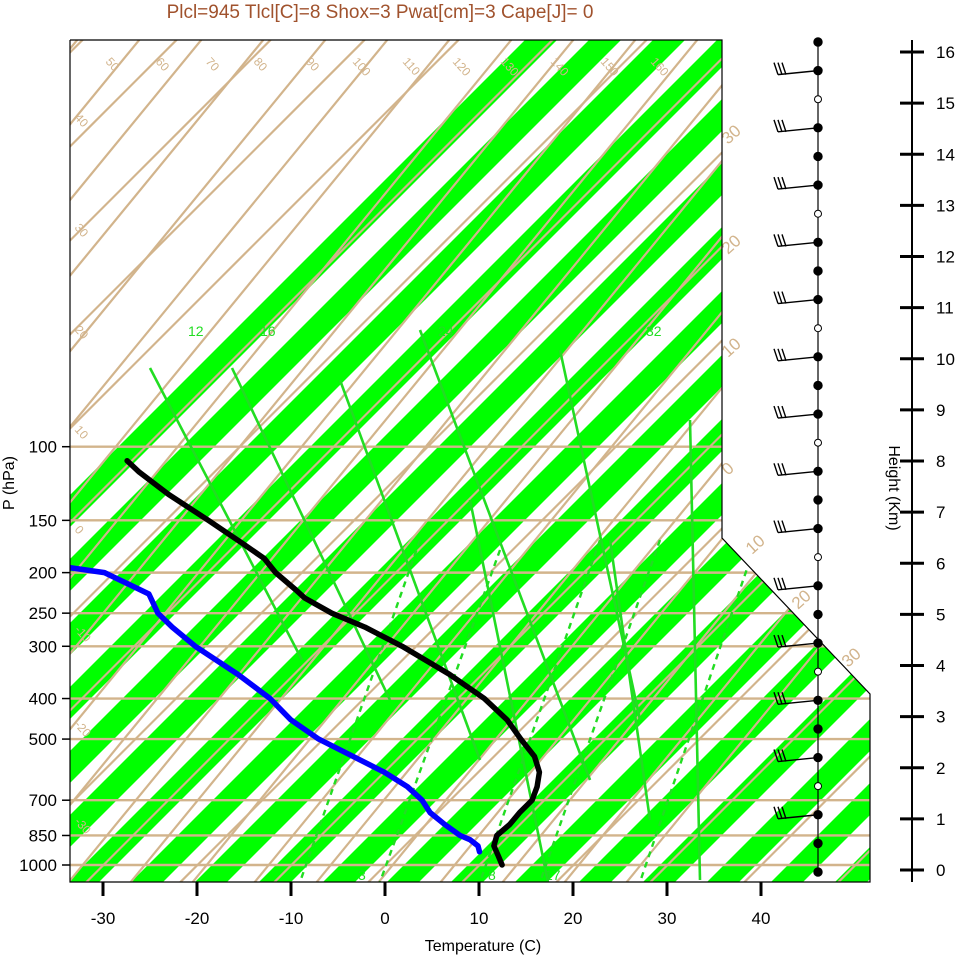 The height and width of the screenshot is (957, 961). I want to click on height-tick-label: 8, so click(940, 461).